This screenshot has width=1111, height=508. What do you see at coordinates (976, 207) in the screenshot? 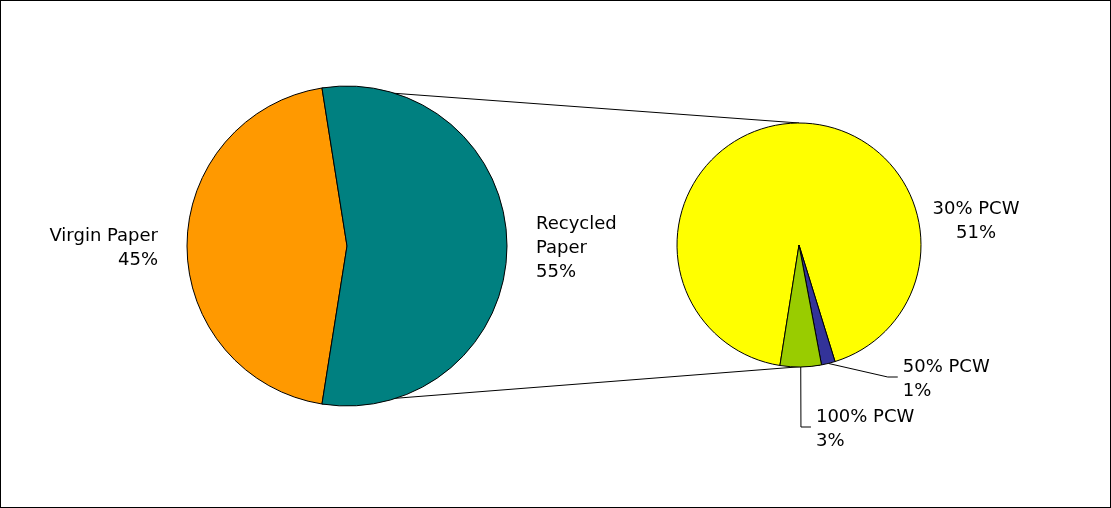
I see `slice-label: 30% PCW` at bounding box center [976, 207].